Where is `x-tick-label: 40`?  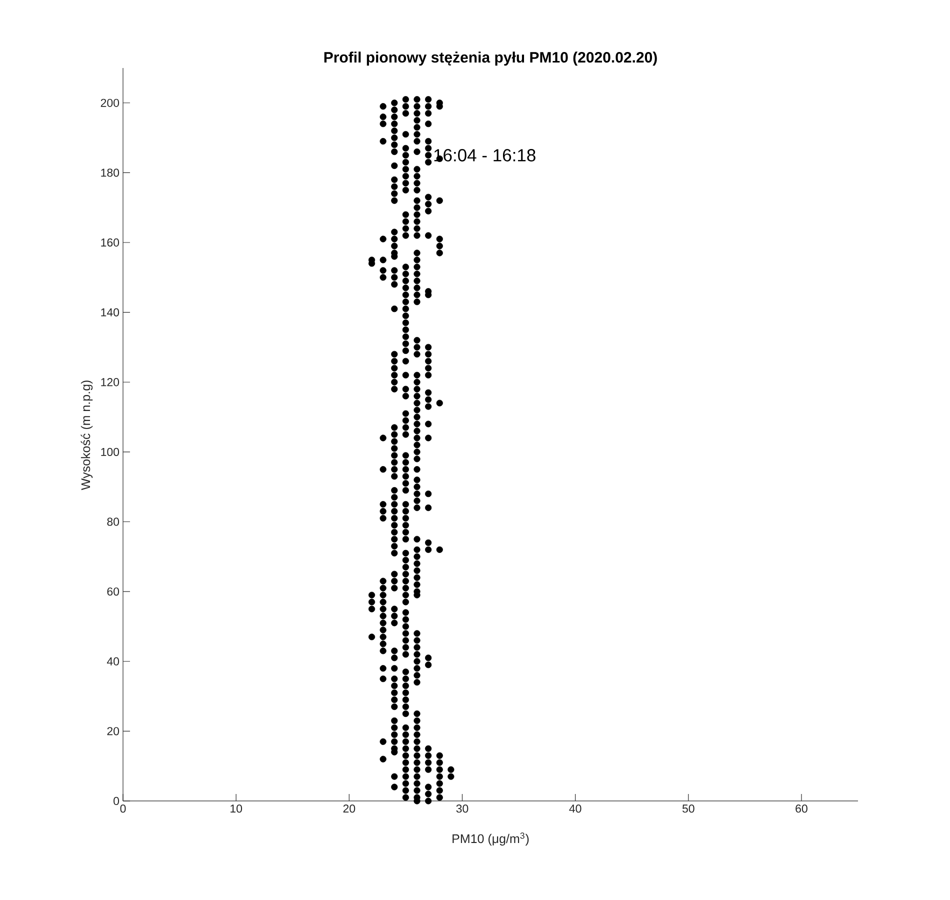
x-tick-label: 40 is located at coordinates (575, 808).